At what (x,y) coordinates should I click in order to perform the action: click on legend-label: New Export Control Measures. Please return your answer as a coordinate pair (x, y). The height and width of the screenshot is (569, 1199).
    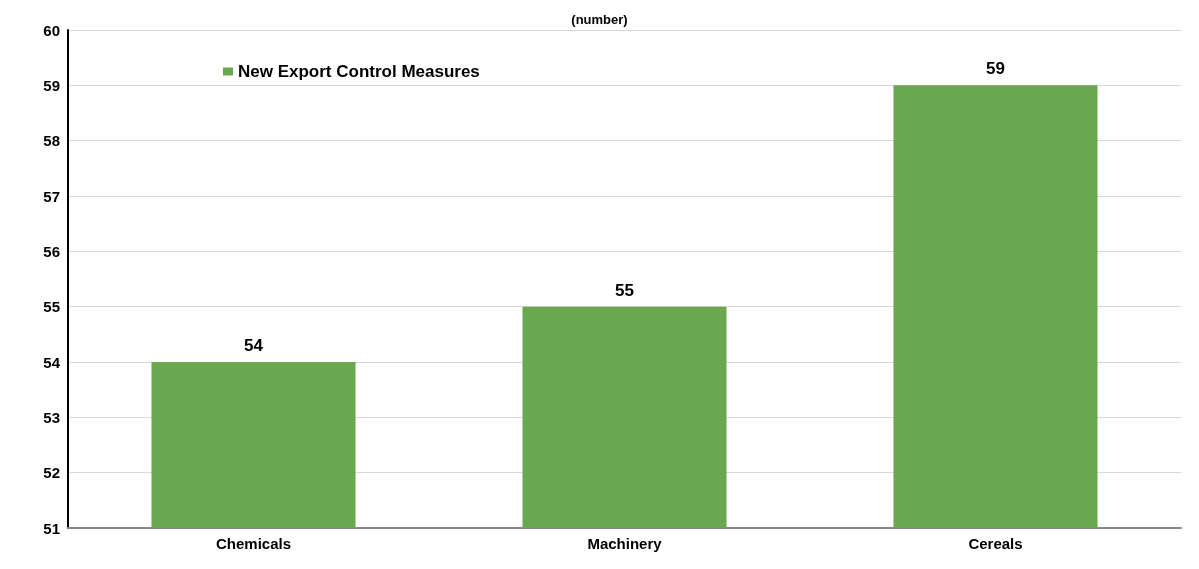
    Looking at the image, I should click on (359, 71).